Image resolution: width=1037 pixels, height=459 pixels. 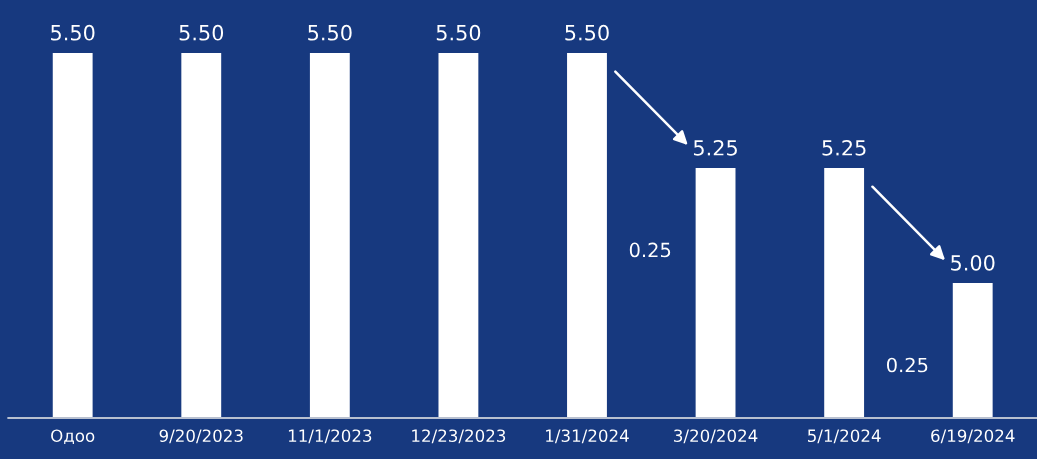 I want to click on x-tick-label: 12/23/2023, so click(x=459, y=436).